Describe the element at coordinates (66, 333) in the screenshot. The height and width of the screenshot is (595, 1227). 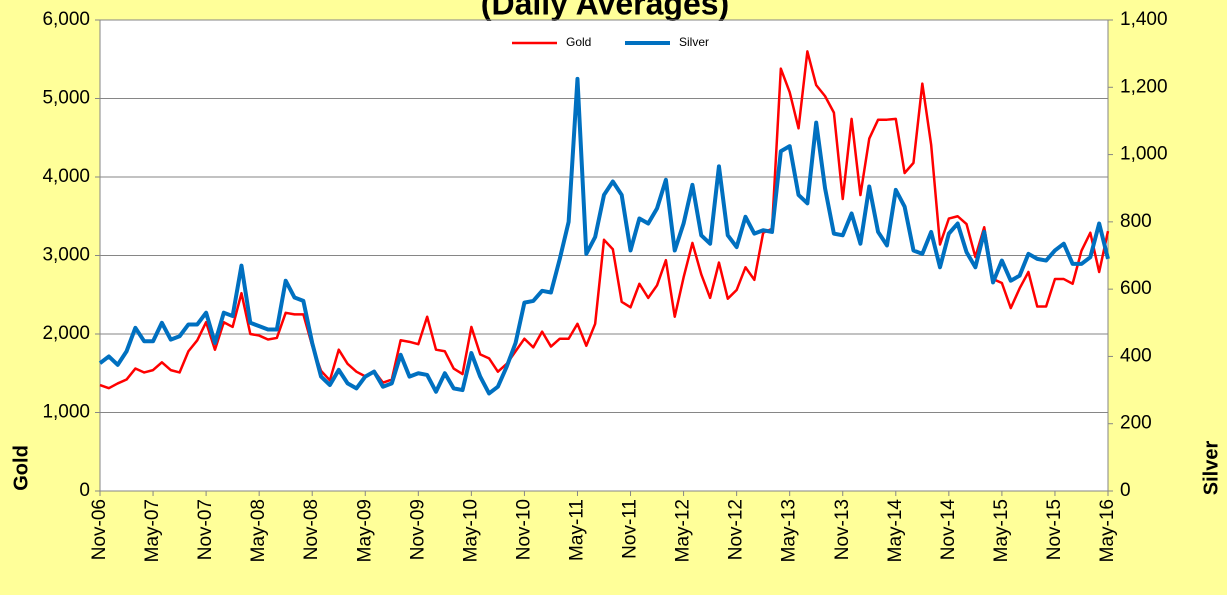
I see `y-tick-label: 2,000` at that location.